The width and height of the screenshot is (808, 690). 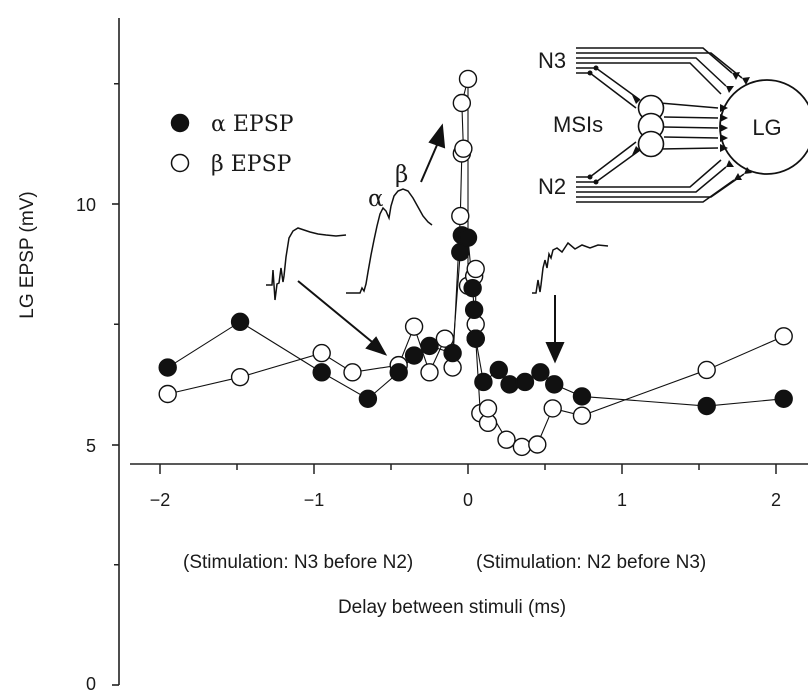 I want to click on y-minor-ticks, so click(x=116, y=324).